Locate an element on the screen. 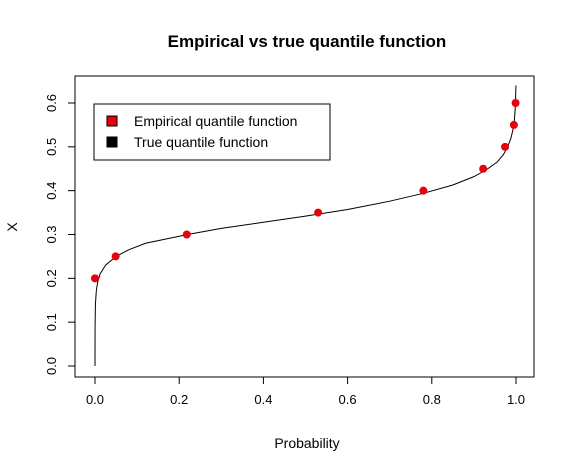 The height and width of the screenshot is (474, 574). y-tick-label: 0.0 is located at coordinates (51, 366).